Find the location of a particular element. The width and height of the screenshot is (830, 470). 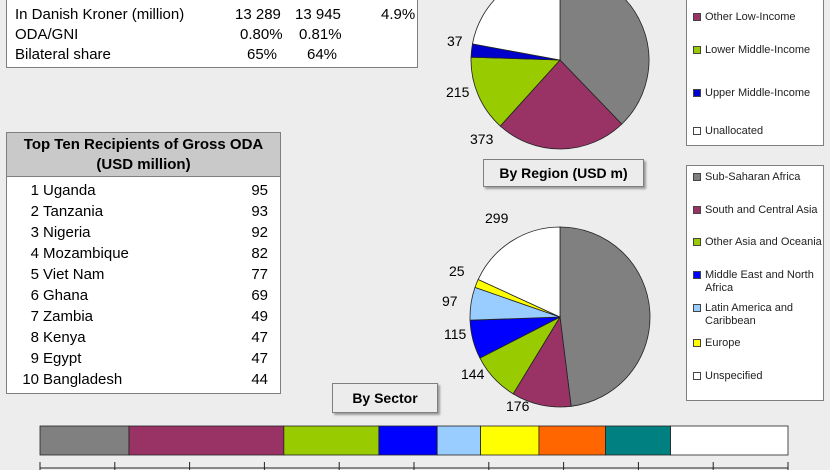

stat-value-1: 0.80% is located at coordinates (261, 34).